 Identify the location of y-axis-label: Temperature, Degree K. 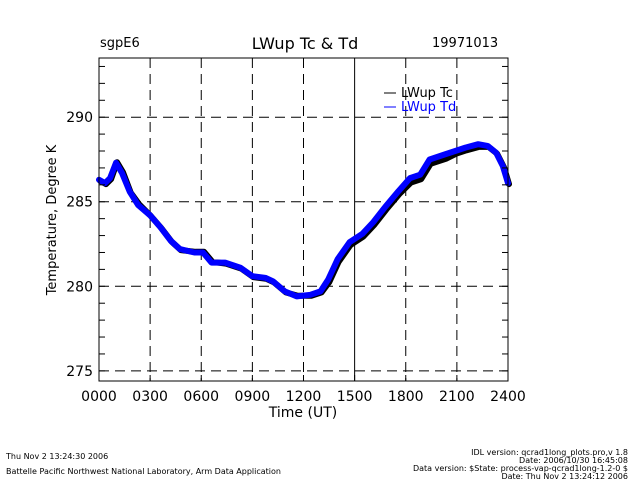
(52, 220).